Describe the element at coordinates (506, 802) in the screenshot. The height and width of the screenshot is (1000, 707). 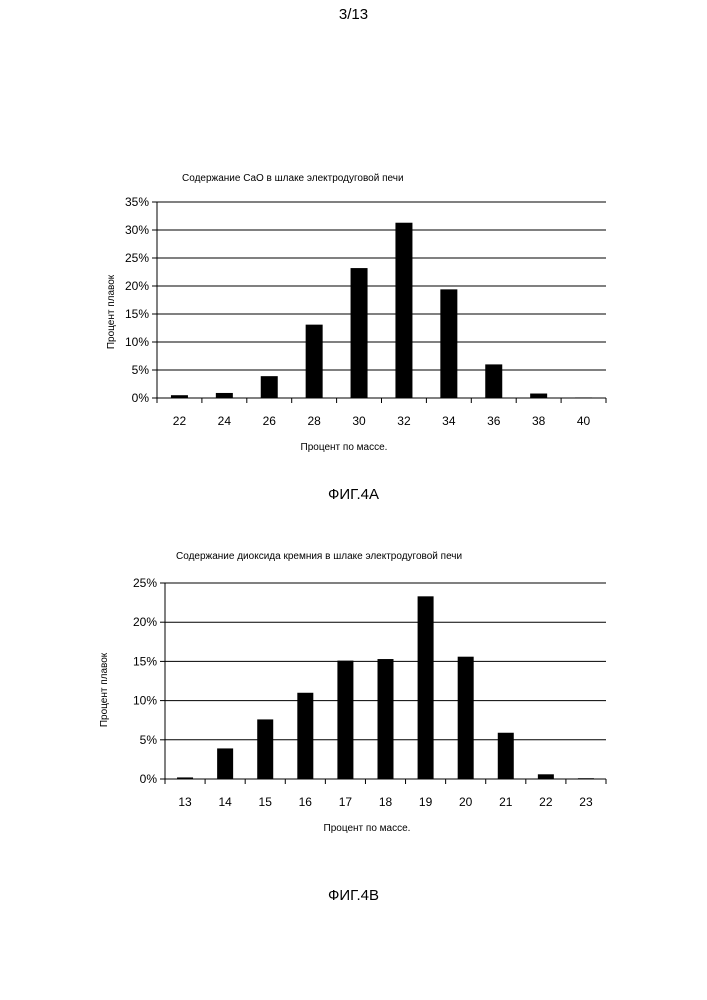
I see `x-tick-label: 21` at that location.